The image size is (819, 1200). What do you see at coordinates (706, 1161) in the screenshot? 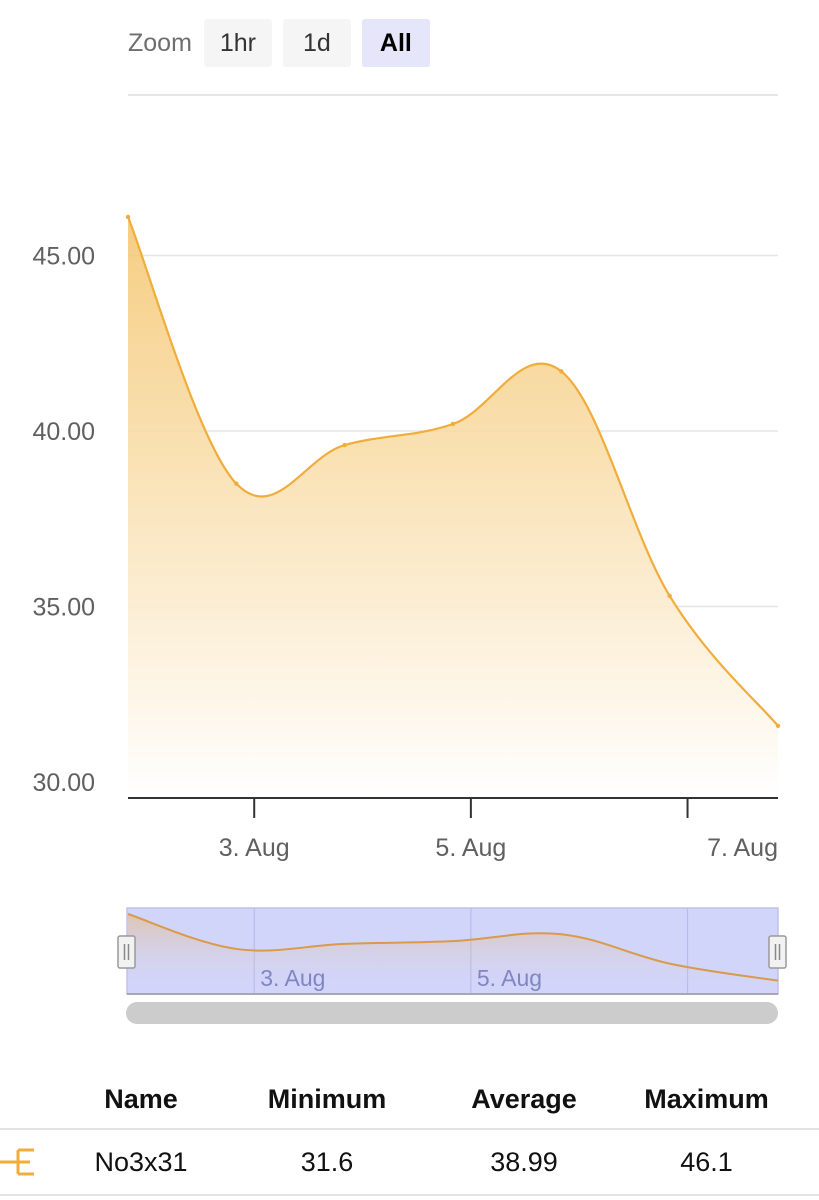
I see `row-maximum: 46.1` at bounding box center [706, 1161].